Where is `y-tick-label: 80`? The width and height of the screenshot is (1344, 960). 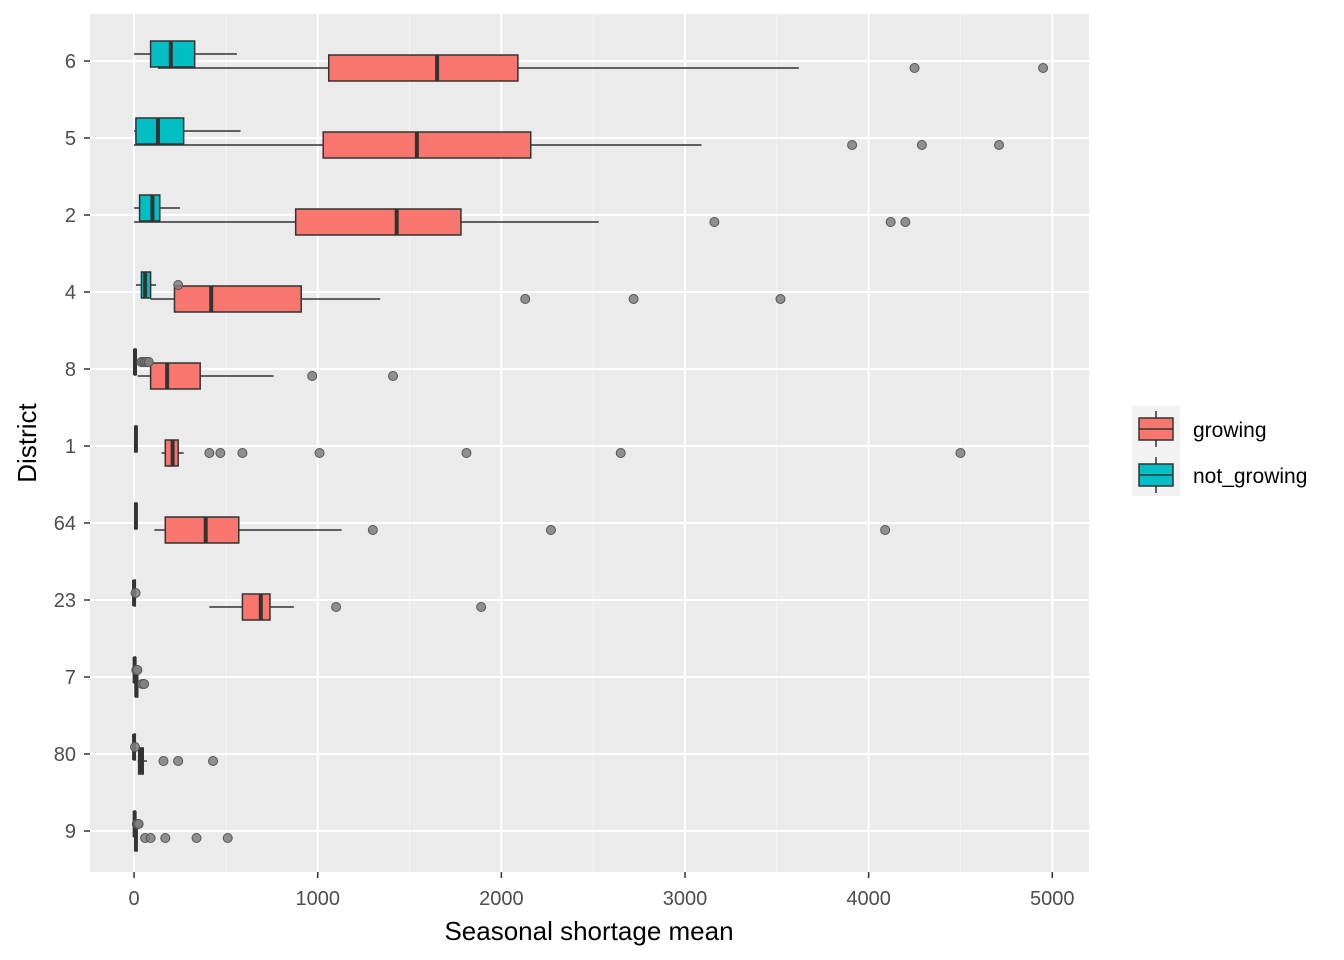
y-tick-label: 80 is located at coordinates (65, 755).